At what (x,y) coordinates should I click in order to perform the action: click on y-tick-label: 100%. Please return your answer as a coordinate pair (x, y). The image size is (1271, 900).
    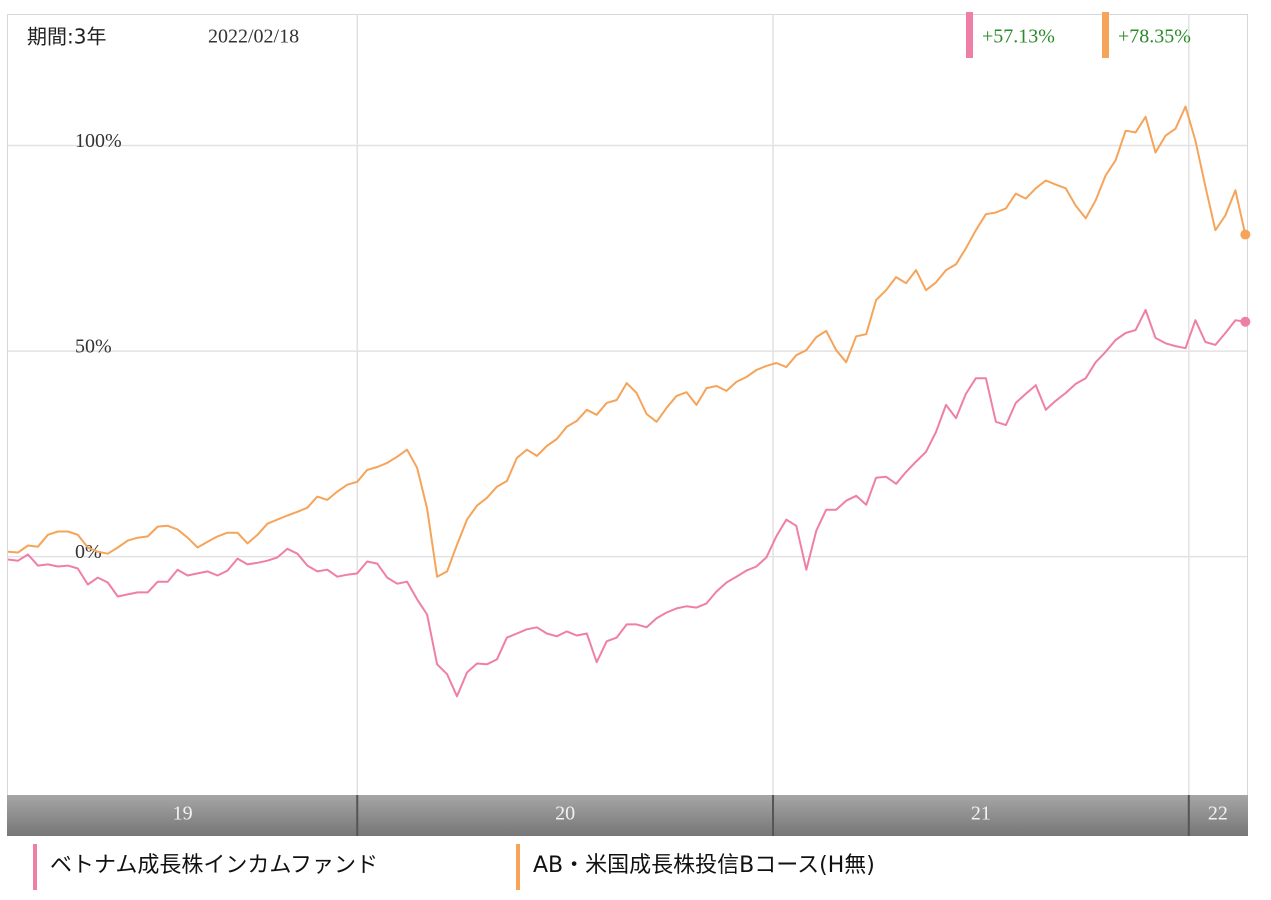
    Looking at the image, I should click on (98, 141).